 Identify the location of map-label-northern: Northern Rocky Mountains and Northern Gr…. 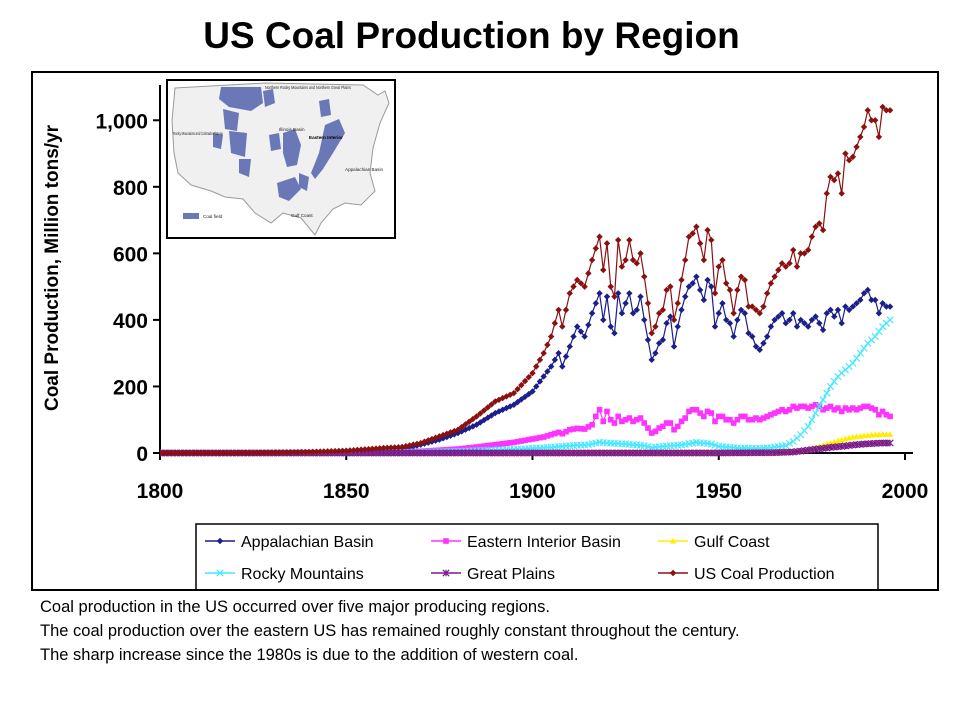
(308, 87).